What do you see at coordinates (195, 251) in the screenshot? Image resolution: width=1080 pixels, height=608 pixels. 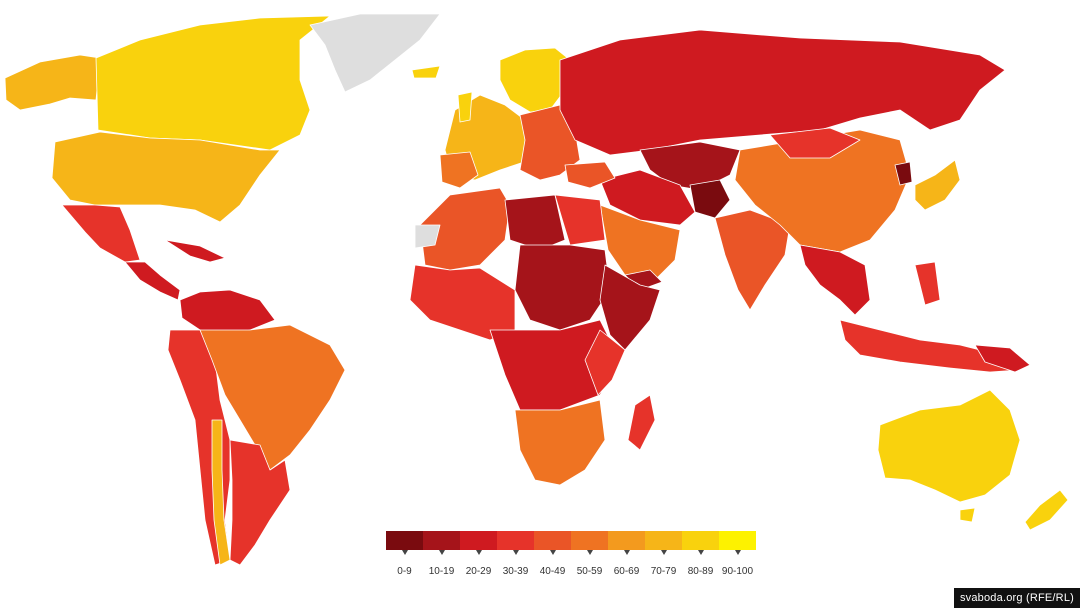 I see `region-caribbean` at bounding box center [195, 251].